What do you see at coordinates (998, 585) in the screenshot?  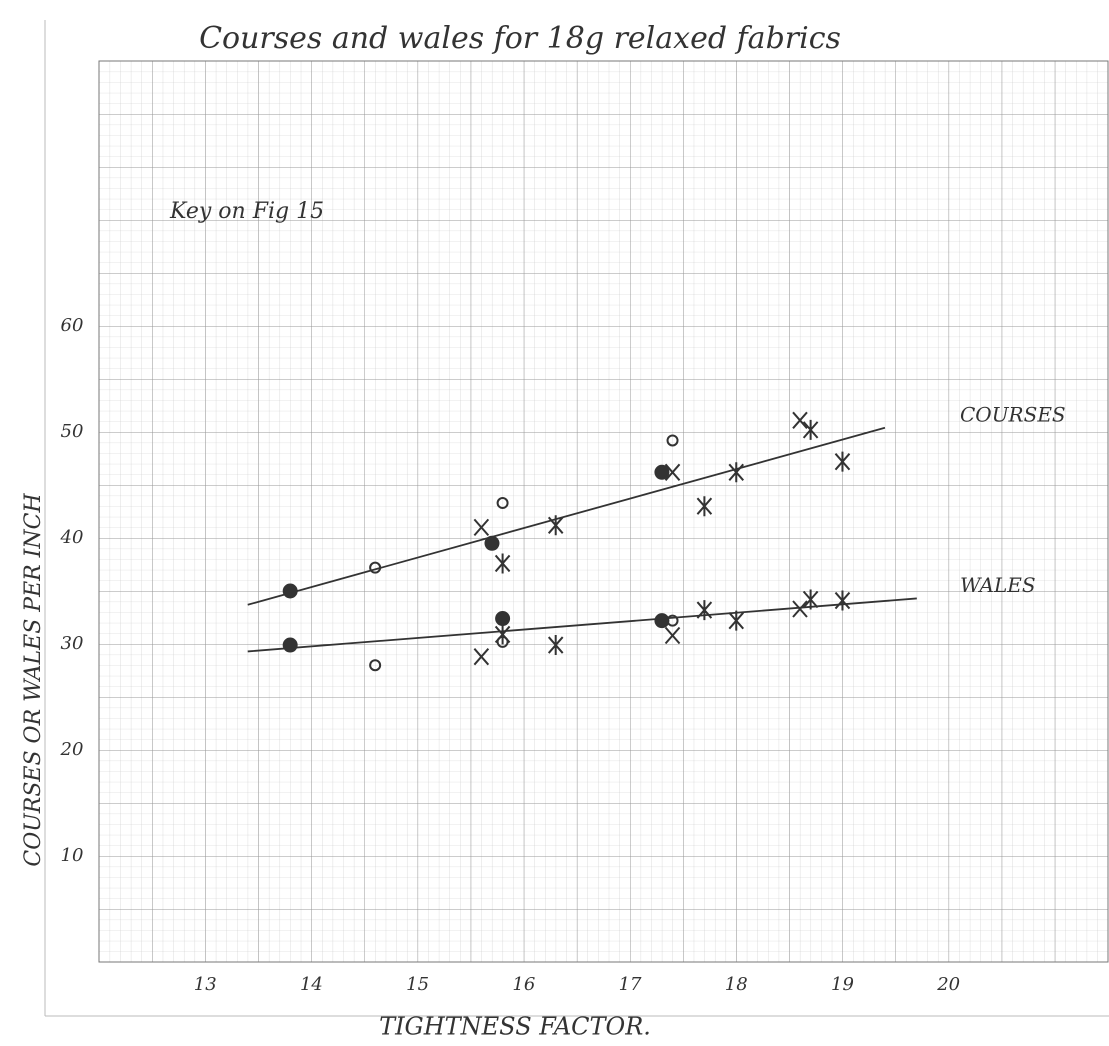 I see `line-label: WALES` at bounding box center [998, 585].